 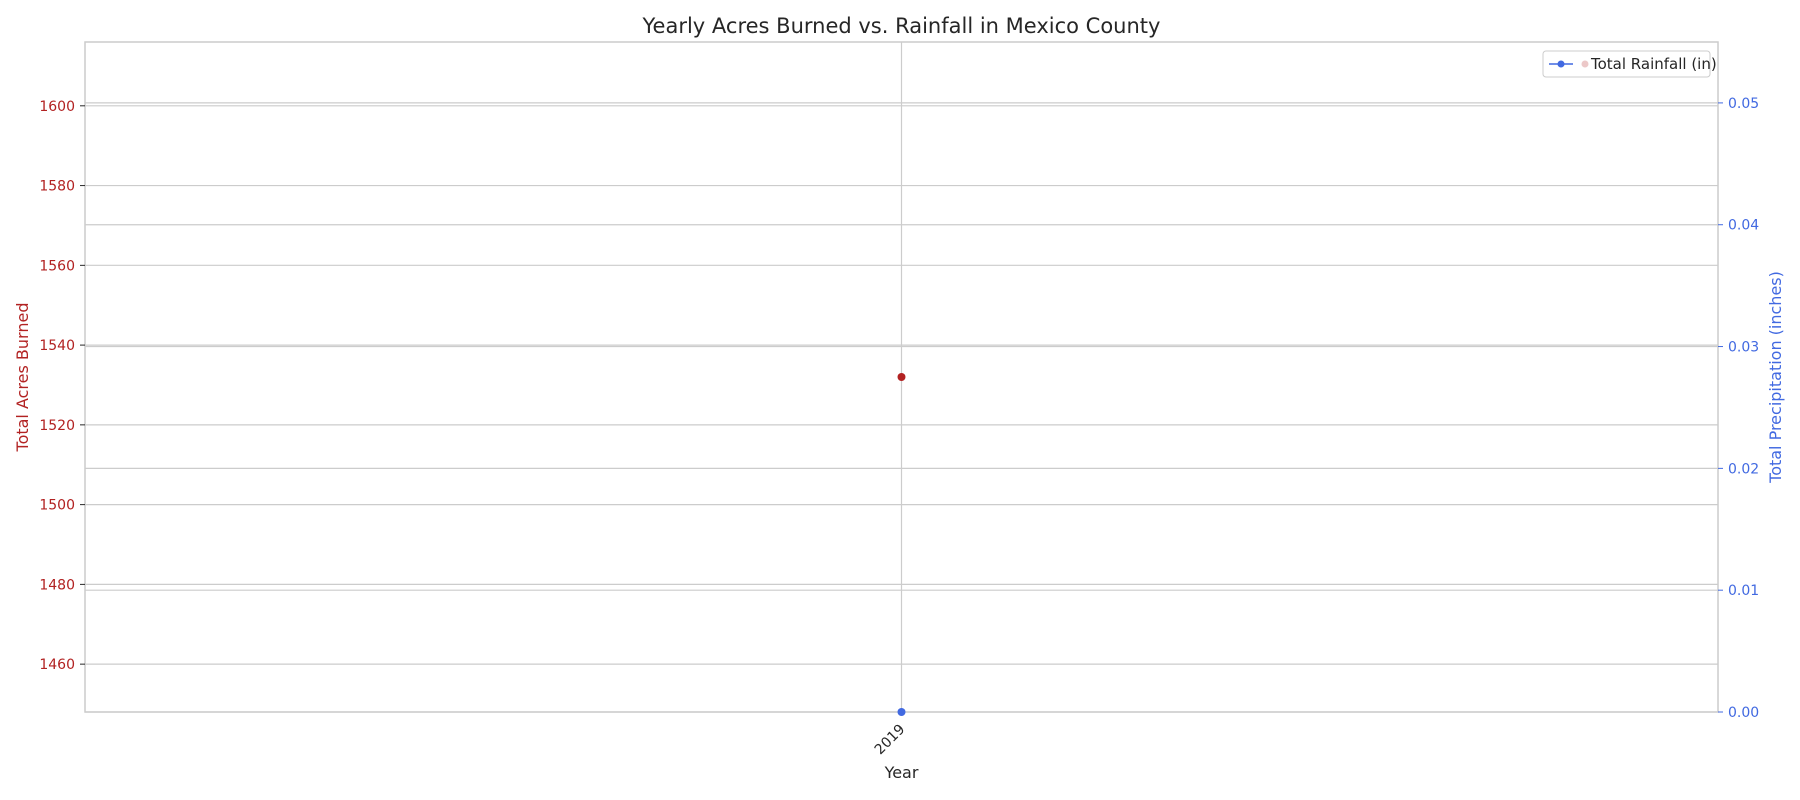 What do you see at coordinates (1585, 64) in the screenshot?
I see `legend-marker-acres-faded` at bounding box center [1585, 64].